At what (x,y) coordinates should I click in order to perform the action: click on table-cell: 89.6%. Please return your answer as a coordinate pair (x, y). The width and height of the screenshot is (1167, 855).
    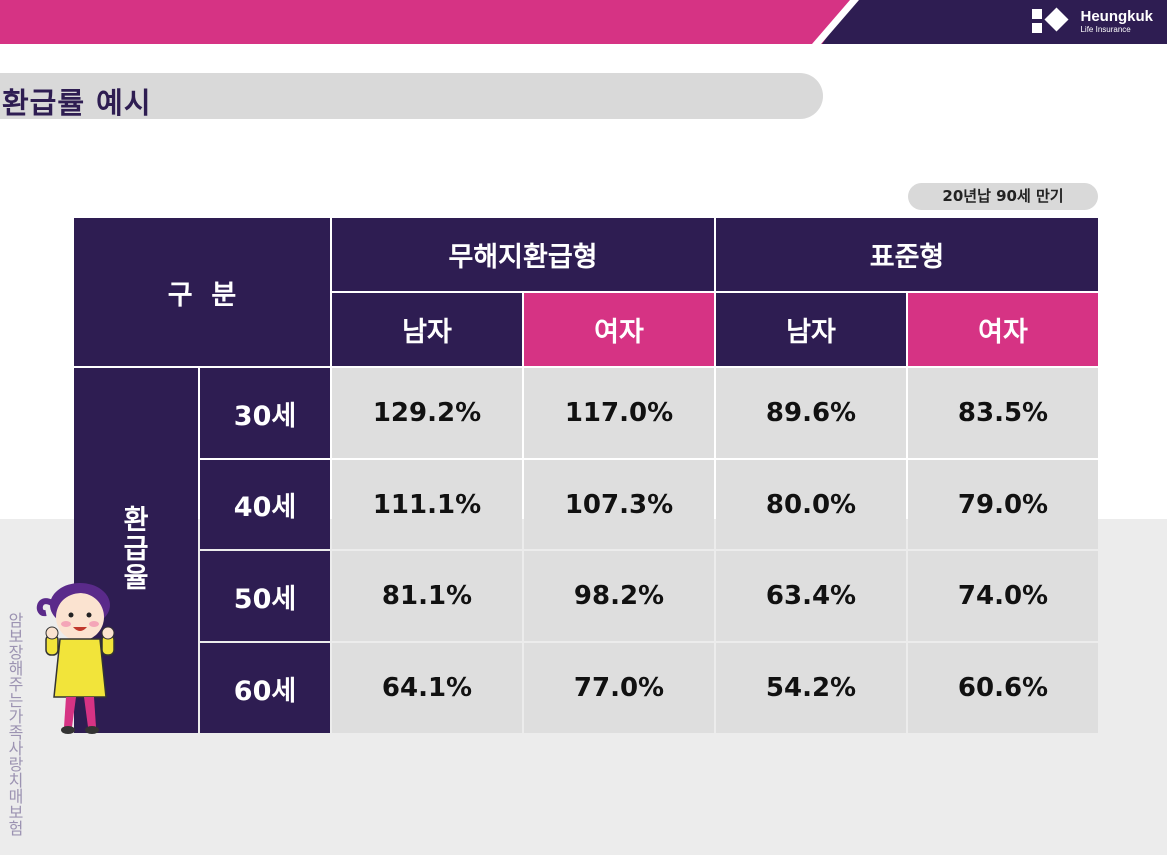
    Looking at the image, I should click on (811, 413).